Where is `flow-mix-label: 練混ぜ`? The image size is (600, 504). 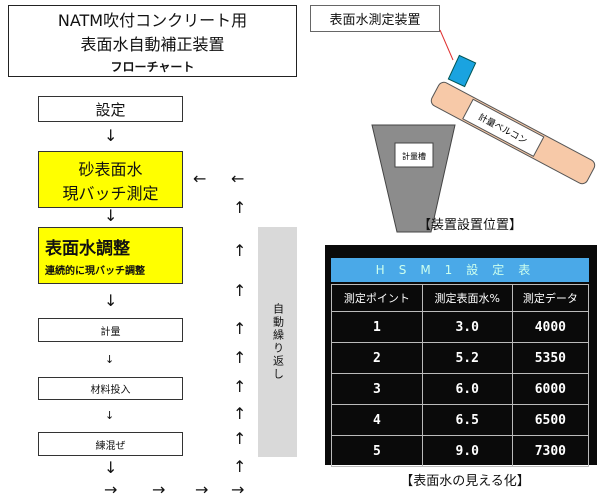
flow-mix-label: 練混ぜ is located at coordinates (110, 446).